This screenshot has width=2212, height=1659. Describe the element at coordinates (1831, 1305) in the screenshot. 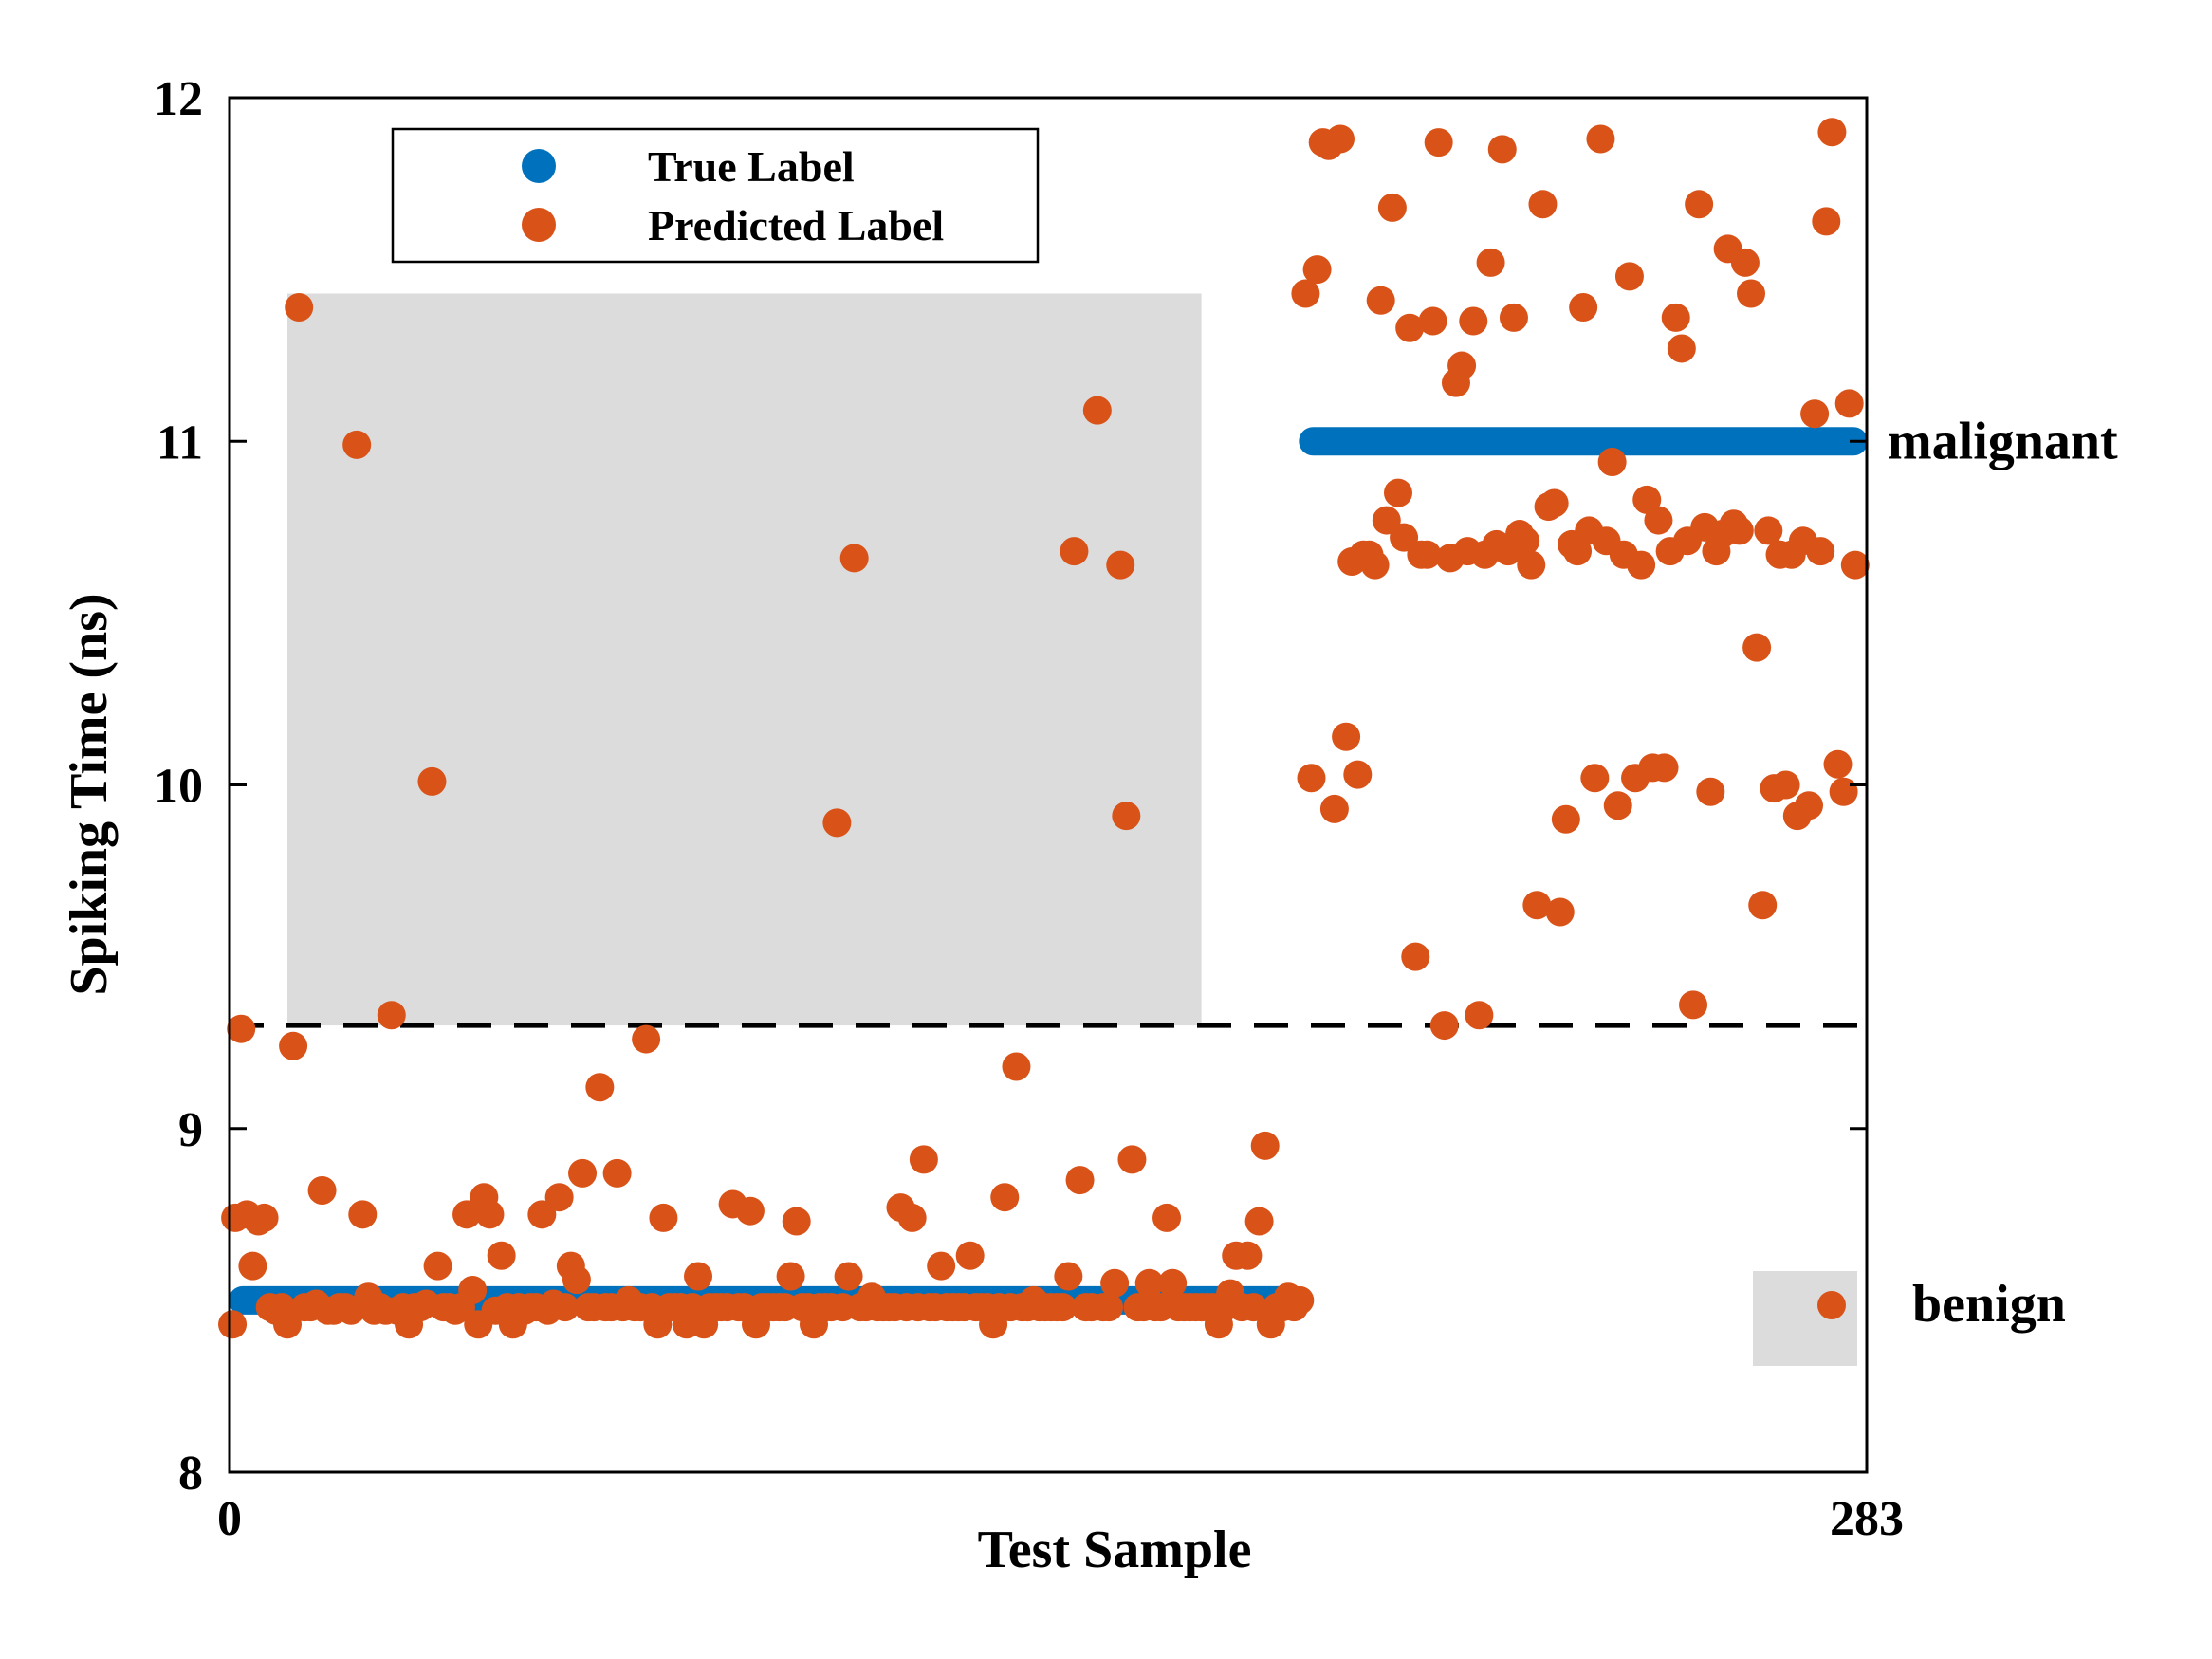

I see `benign-marker` at that location.